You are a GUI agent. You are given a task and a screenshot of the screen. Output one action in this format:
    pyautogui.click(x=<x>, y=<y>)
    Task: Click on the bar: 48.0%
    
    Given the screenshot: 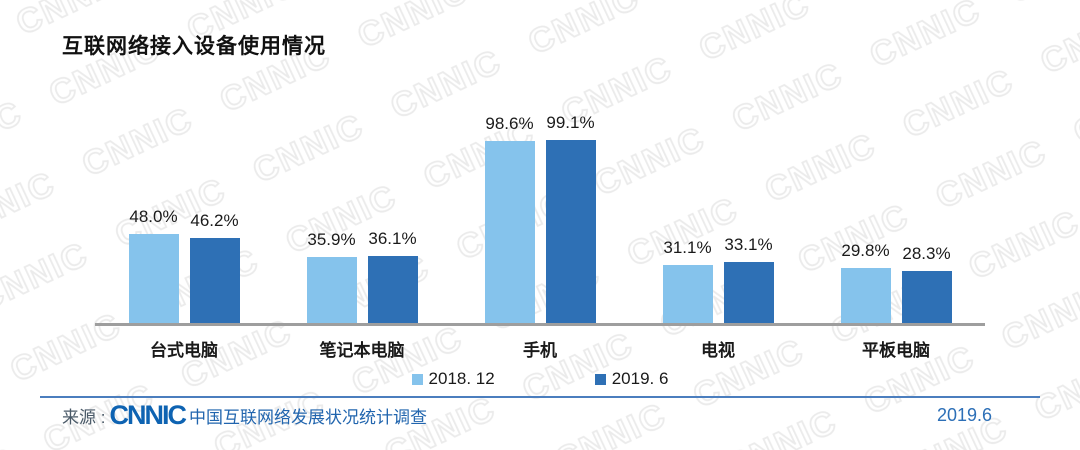 What is the action you would take?
    pyautogui.click(x=153, y=265)
    